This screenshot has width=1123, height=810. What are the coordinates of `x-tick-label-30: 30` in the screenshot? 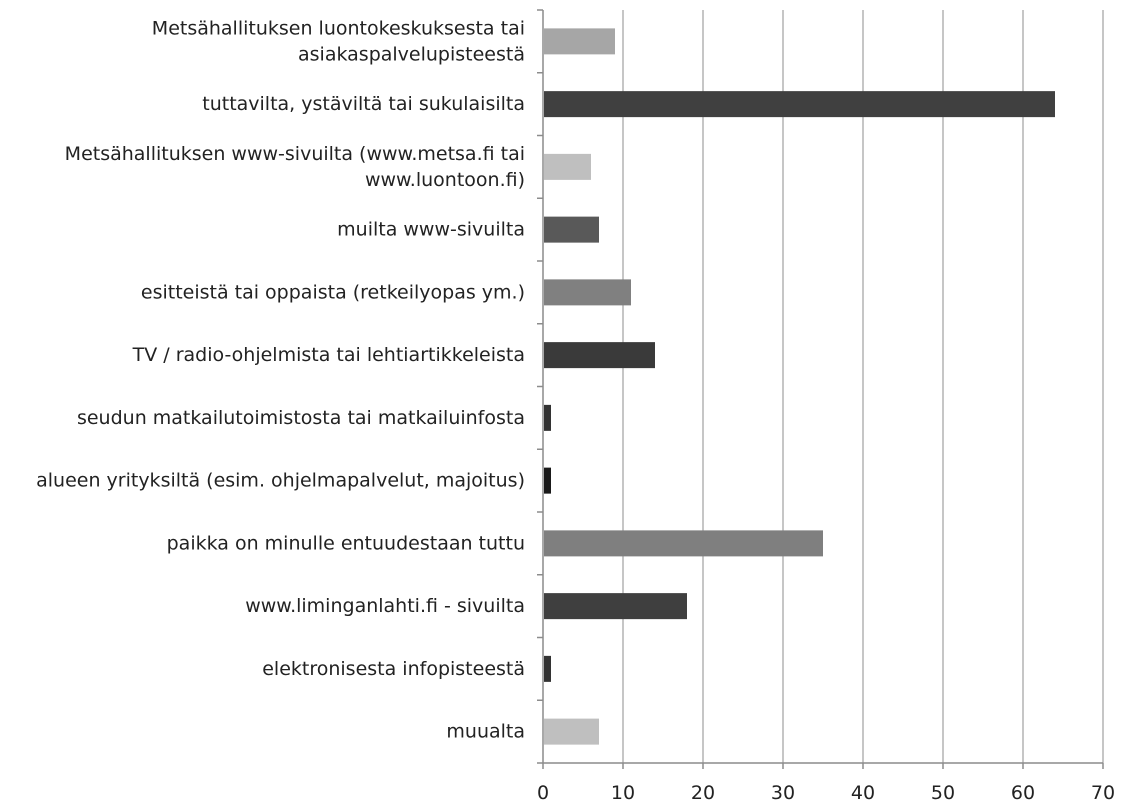 It's located at (783, 793).